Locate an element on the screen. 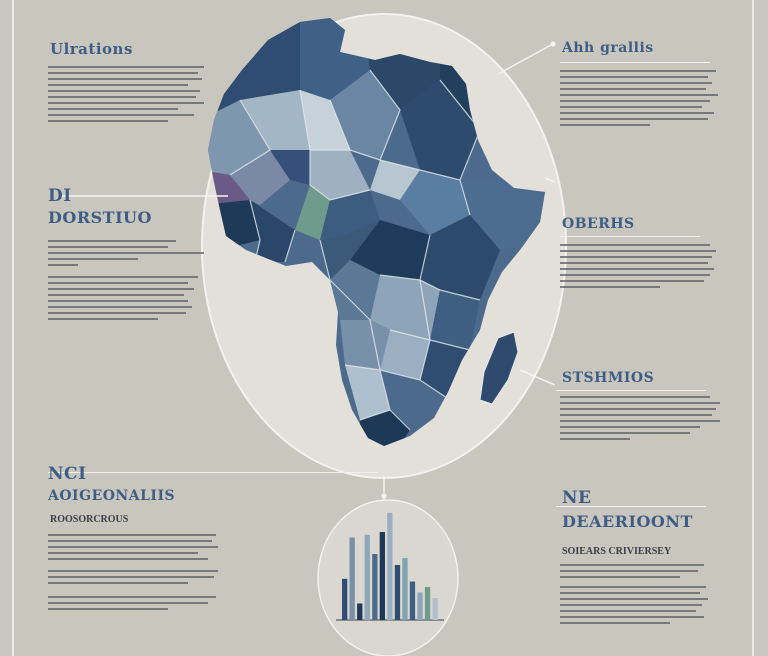 This screenshot has height=656, width=768. heading-left-bottom-small: NCI is located at coordinates (67, 474).